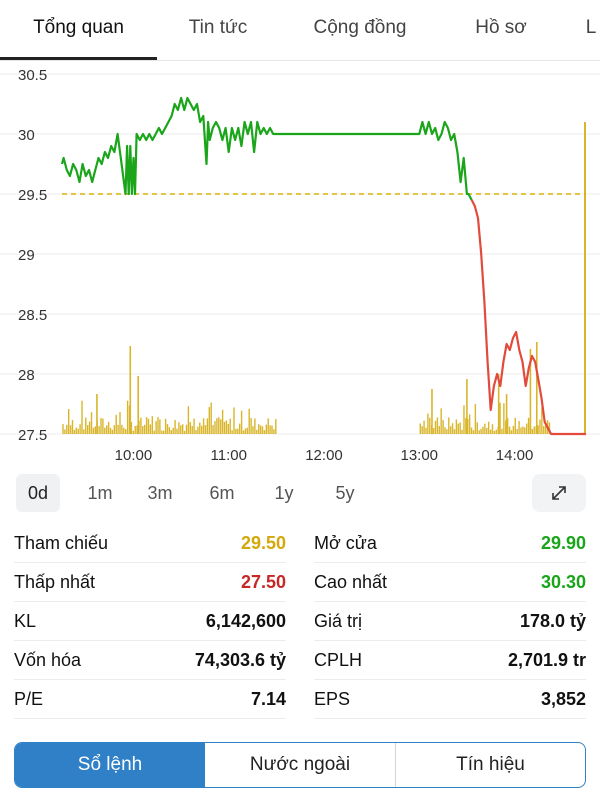 The image size is (600, 800). Describe the element at coordinates (150, 543) in the screenshot. I see `stat-reference: Tham chiếu 29.50` at that location.